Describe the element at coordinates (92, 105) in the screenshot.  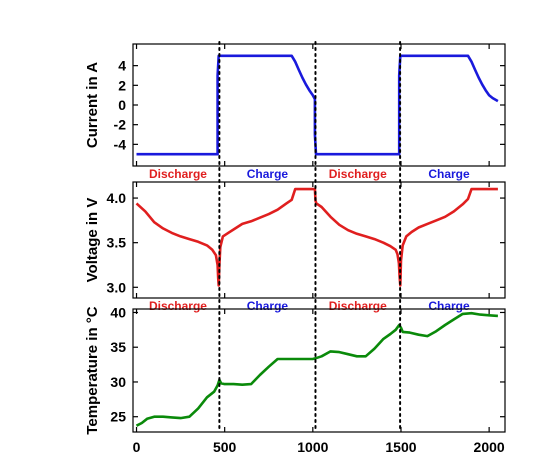
I see `y-axis-title: Current in A` at that location.